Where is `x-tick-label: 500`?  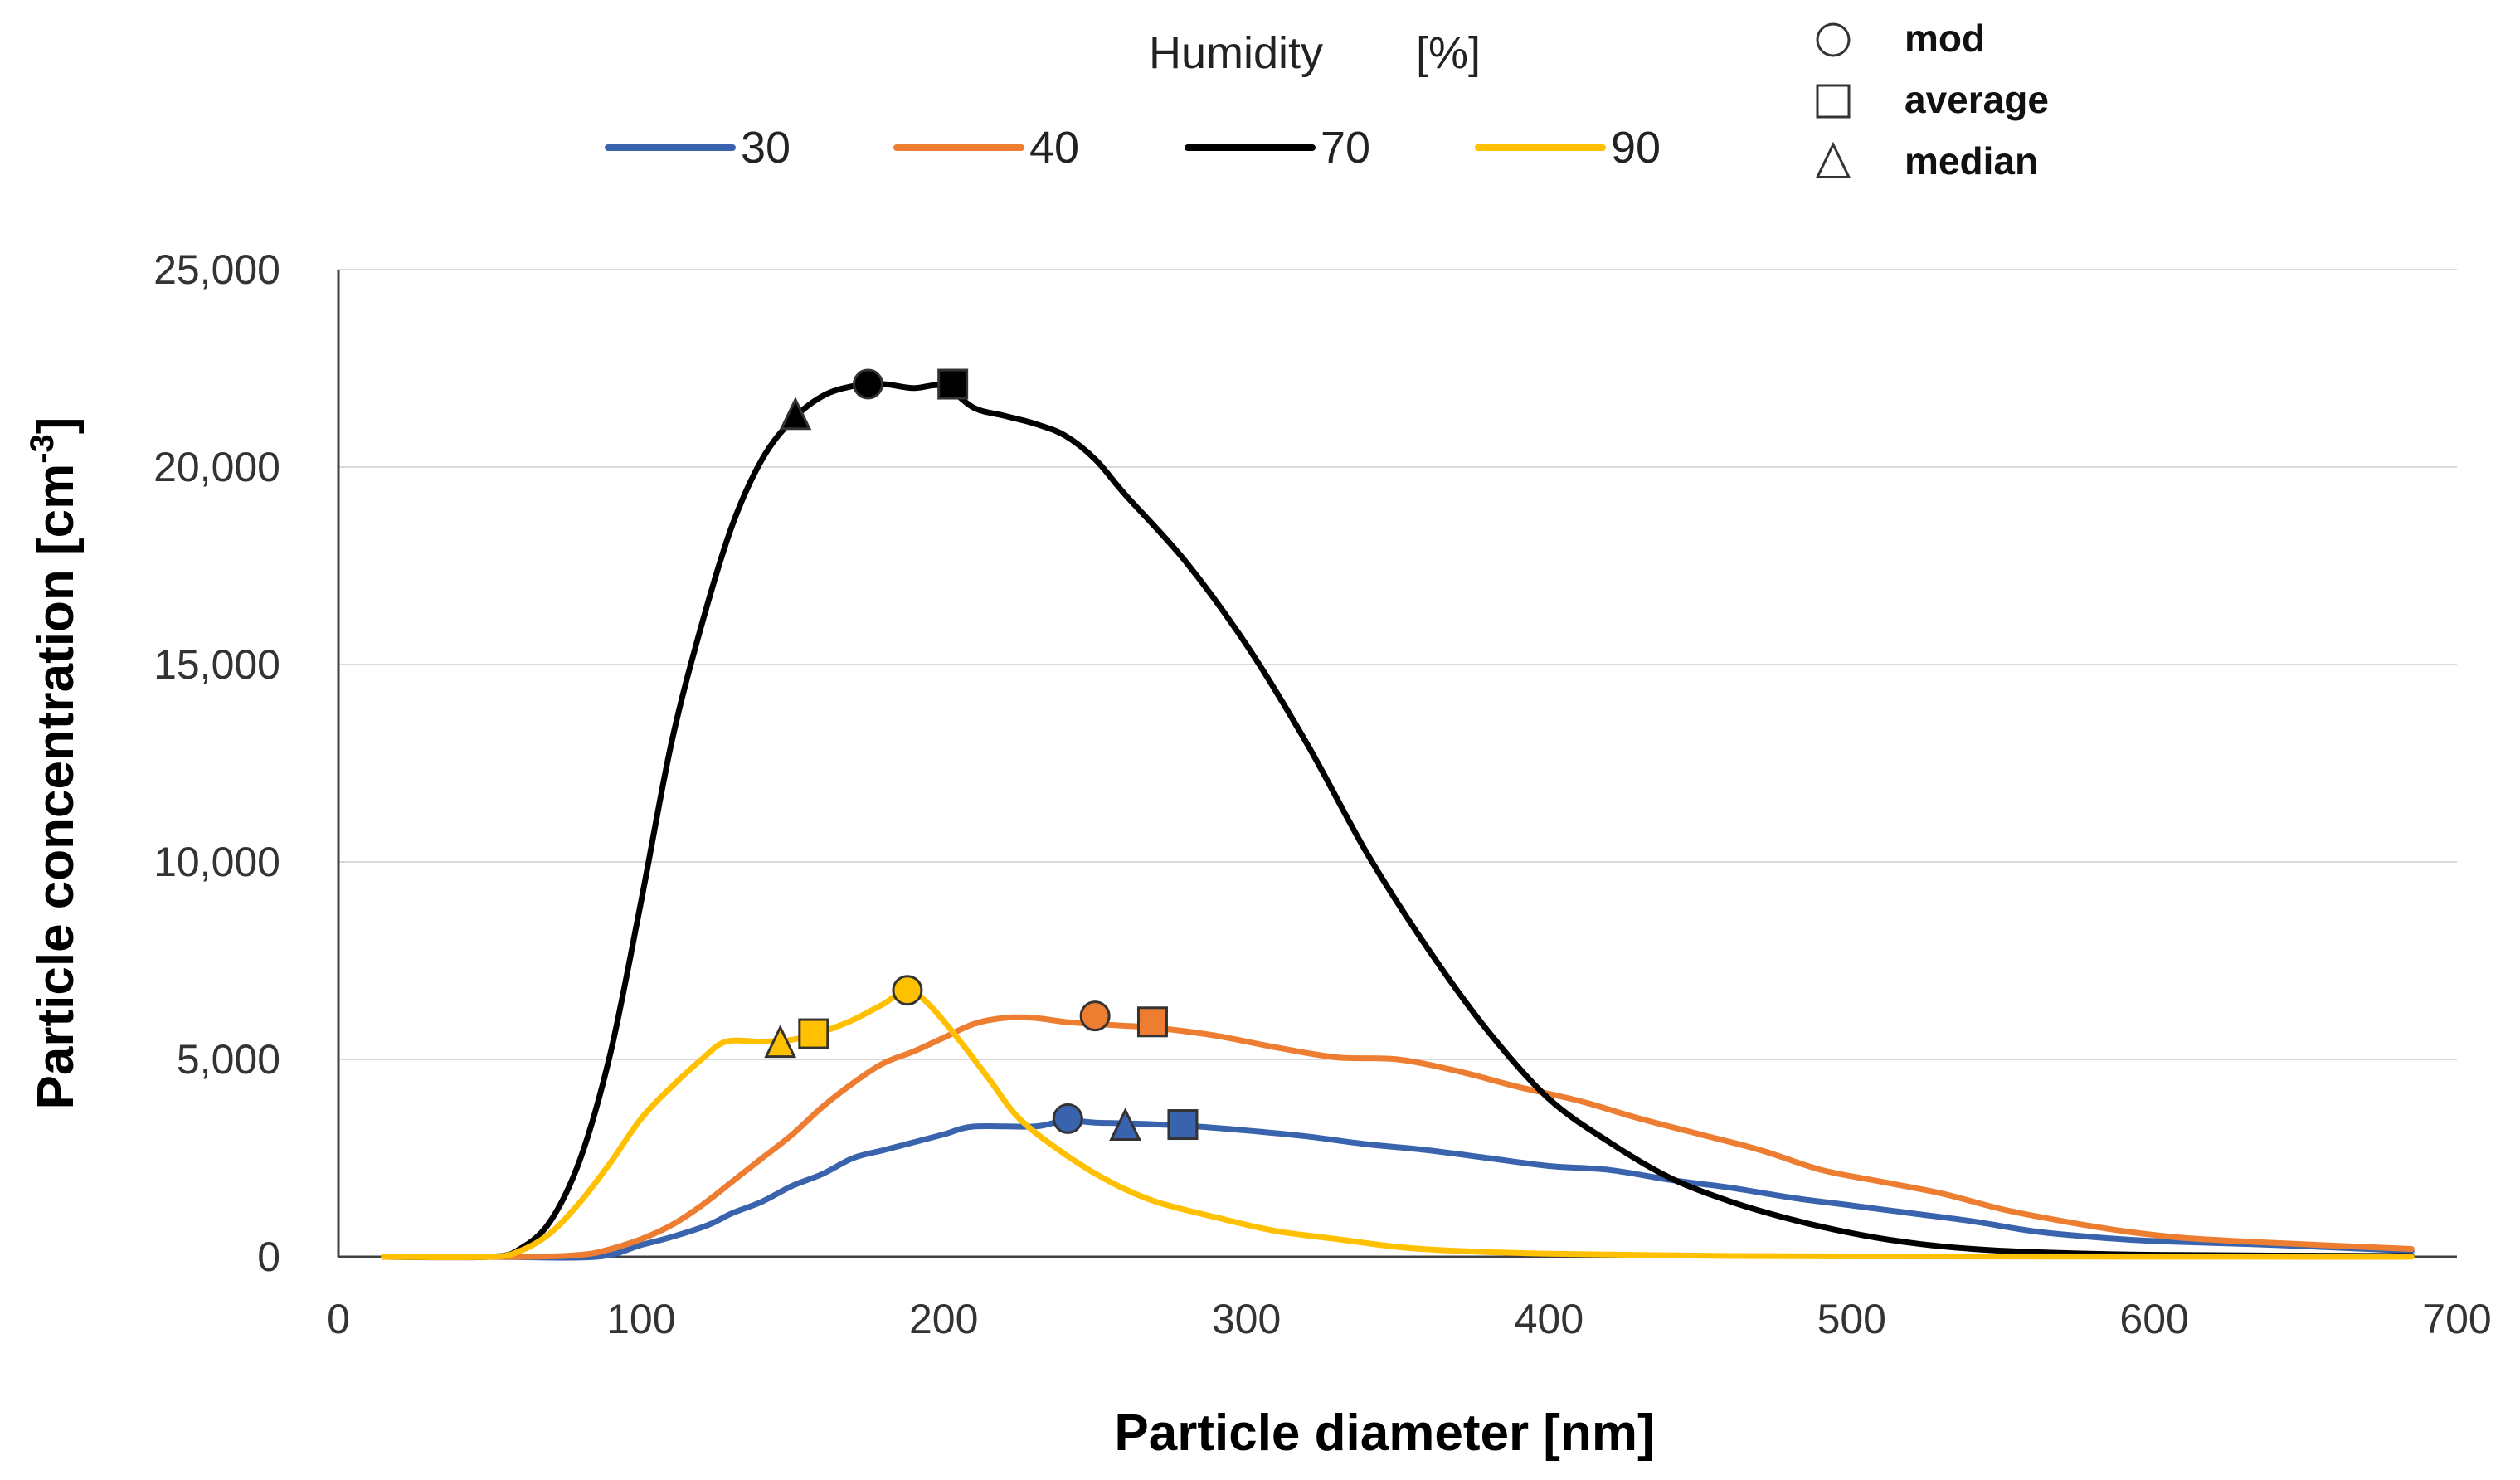
x-tick-label: 500 is located at coordinates (1851, 1319).